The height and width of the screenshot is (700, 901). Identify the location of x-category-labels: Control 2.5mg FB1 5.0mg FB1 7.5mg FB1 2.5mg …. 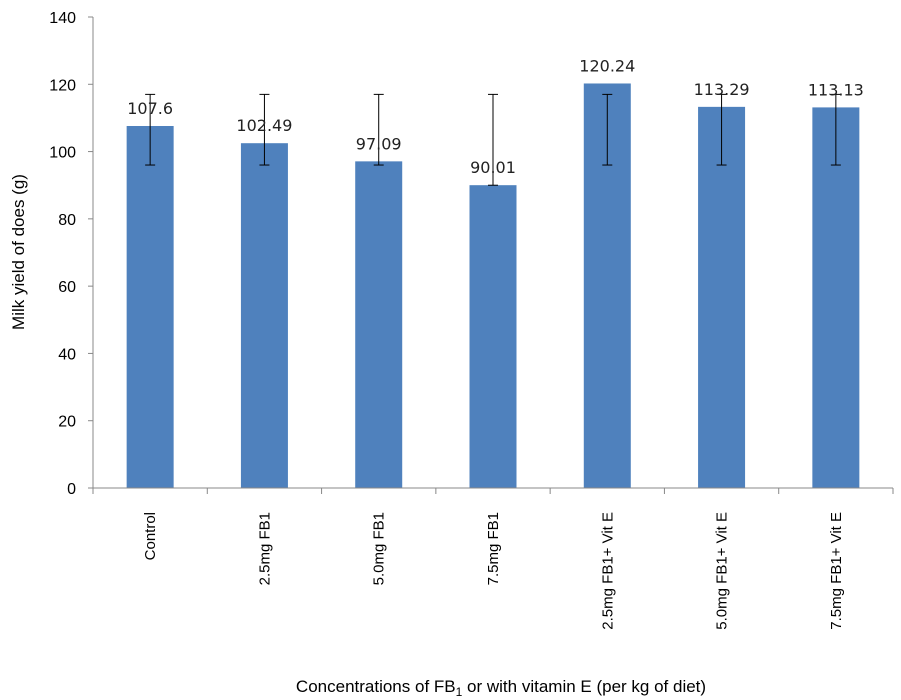
(493, 571).